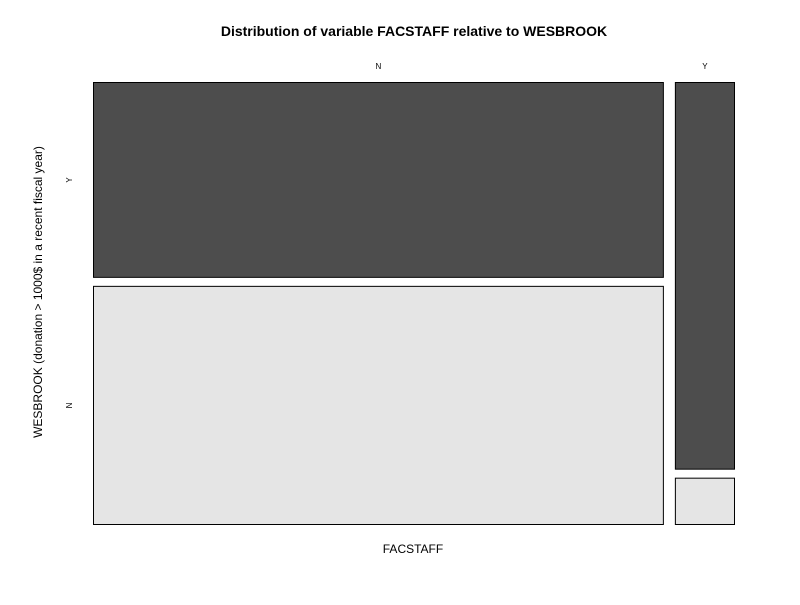  What do you see at coordinates (69, 293) in the screenshot?
I see `y-tick-labels: YN` at bounding box center [69, 293].